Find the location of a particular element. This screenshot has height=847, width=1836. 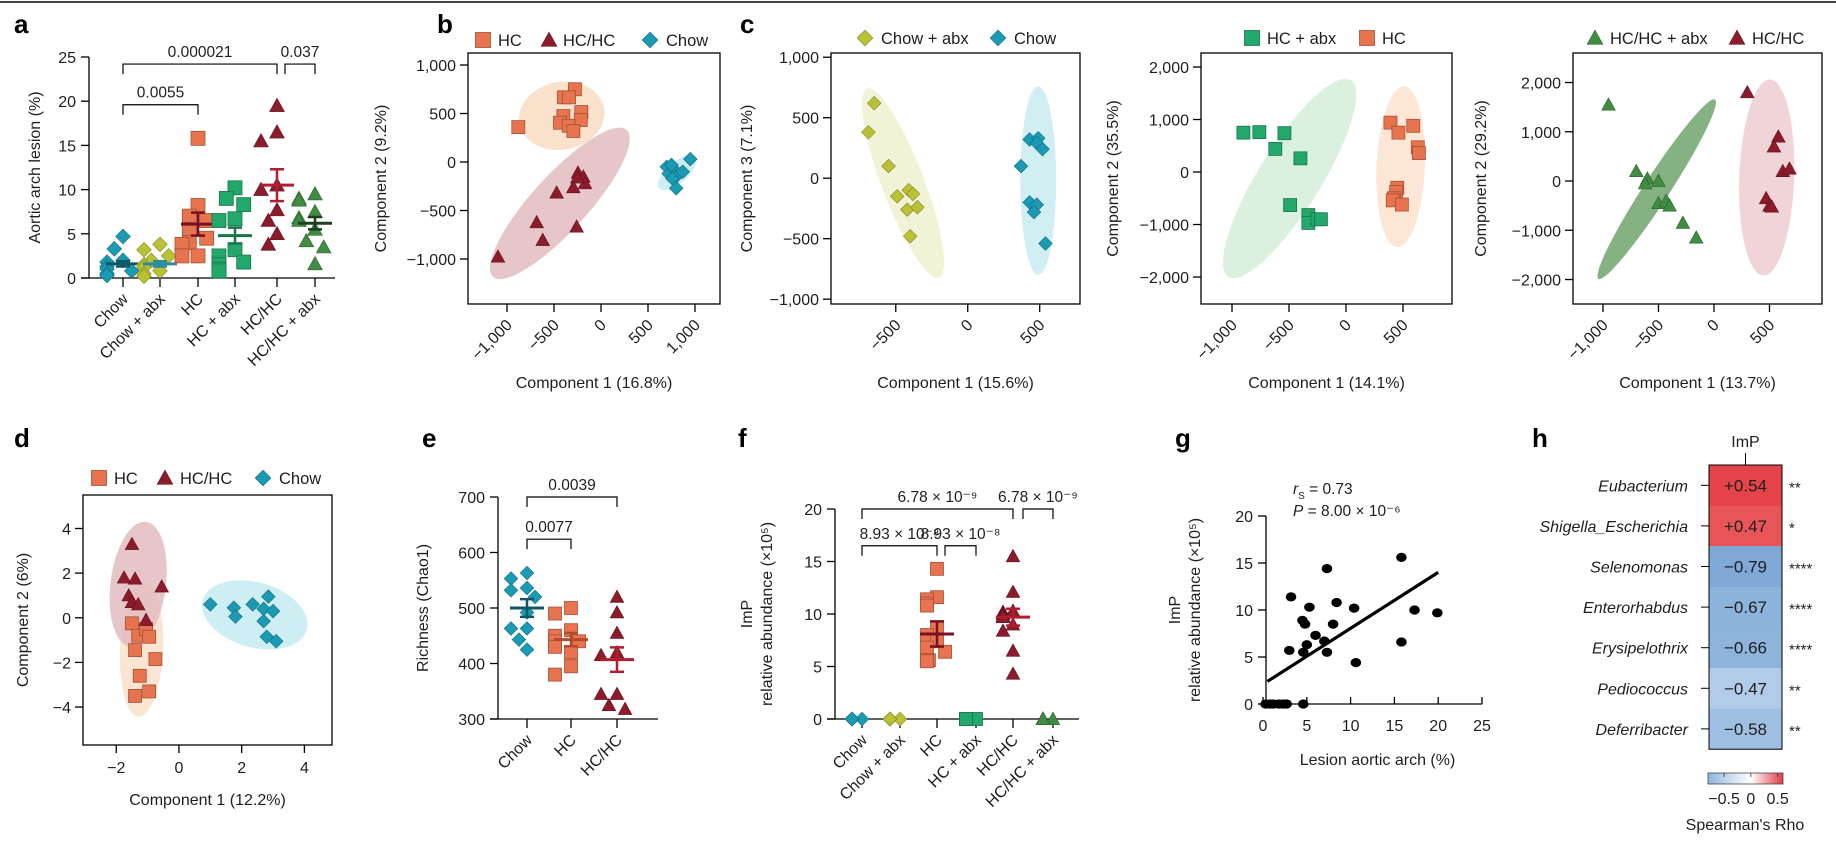

x-axis-label: Component 1 (13.7%) is located at coordinates (1697, 383).